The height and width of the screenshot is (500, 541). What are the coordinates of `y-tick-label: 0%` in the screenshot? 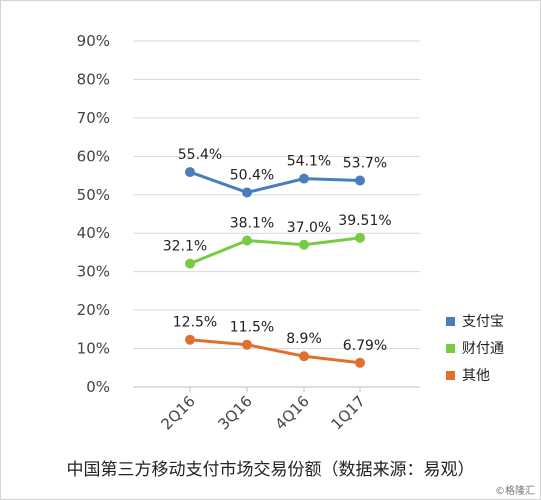 It's located at (98, 387).